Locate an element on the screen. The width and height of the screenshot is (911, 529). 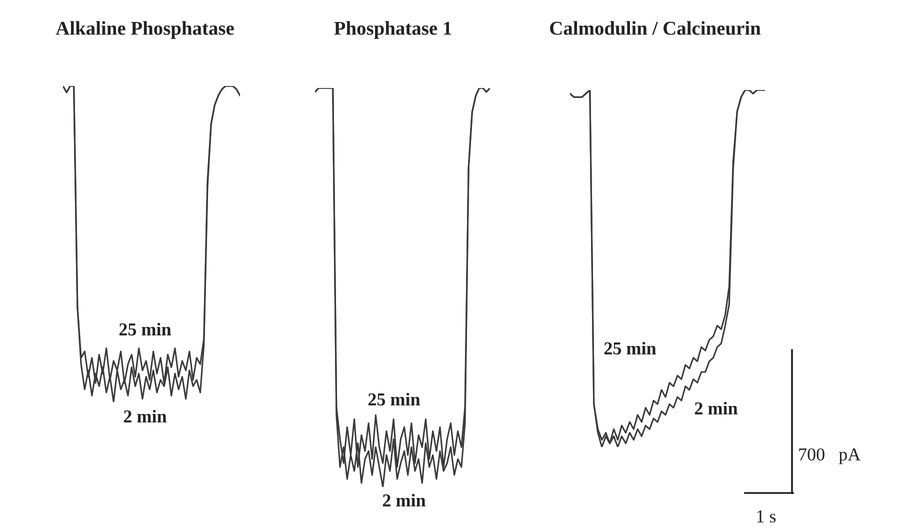
text: 700 pA is located at coordinates (830, 456).